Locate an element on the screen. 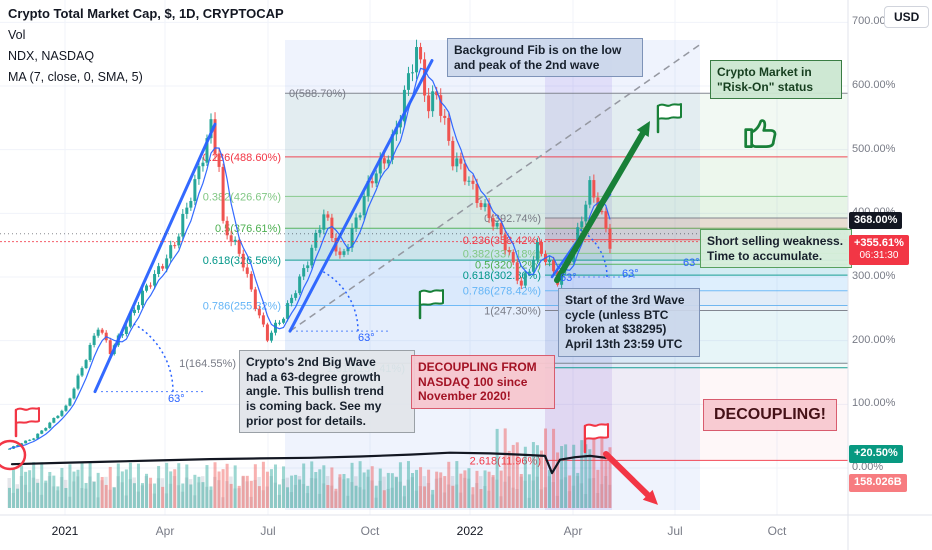  legend-item-ndx: NDX, NASDAQ is located at coordinates (51, 56).